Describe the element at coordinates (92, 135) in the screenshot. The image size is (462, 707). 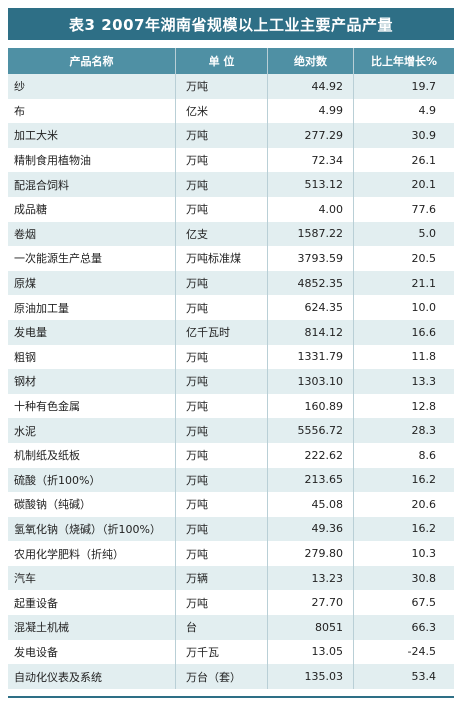
I see `cell-product-name: 加工大米` at that location.